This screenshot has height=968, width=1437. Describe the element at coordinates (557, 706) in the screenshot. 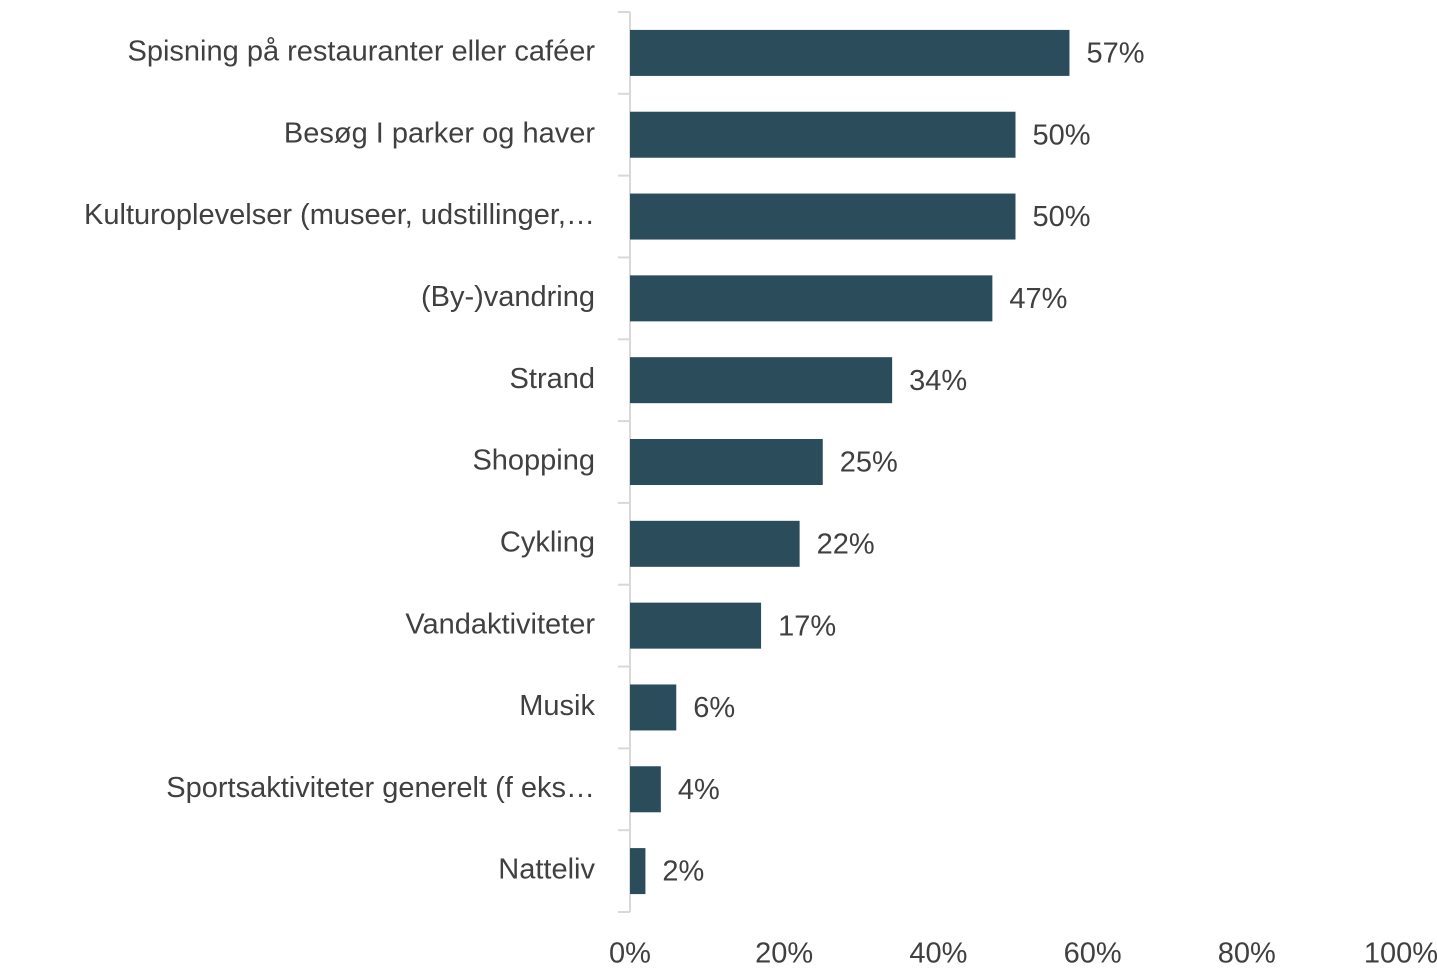

I see `y-tick-label: Musik` at that location.